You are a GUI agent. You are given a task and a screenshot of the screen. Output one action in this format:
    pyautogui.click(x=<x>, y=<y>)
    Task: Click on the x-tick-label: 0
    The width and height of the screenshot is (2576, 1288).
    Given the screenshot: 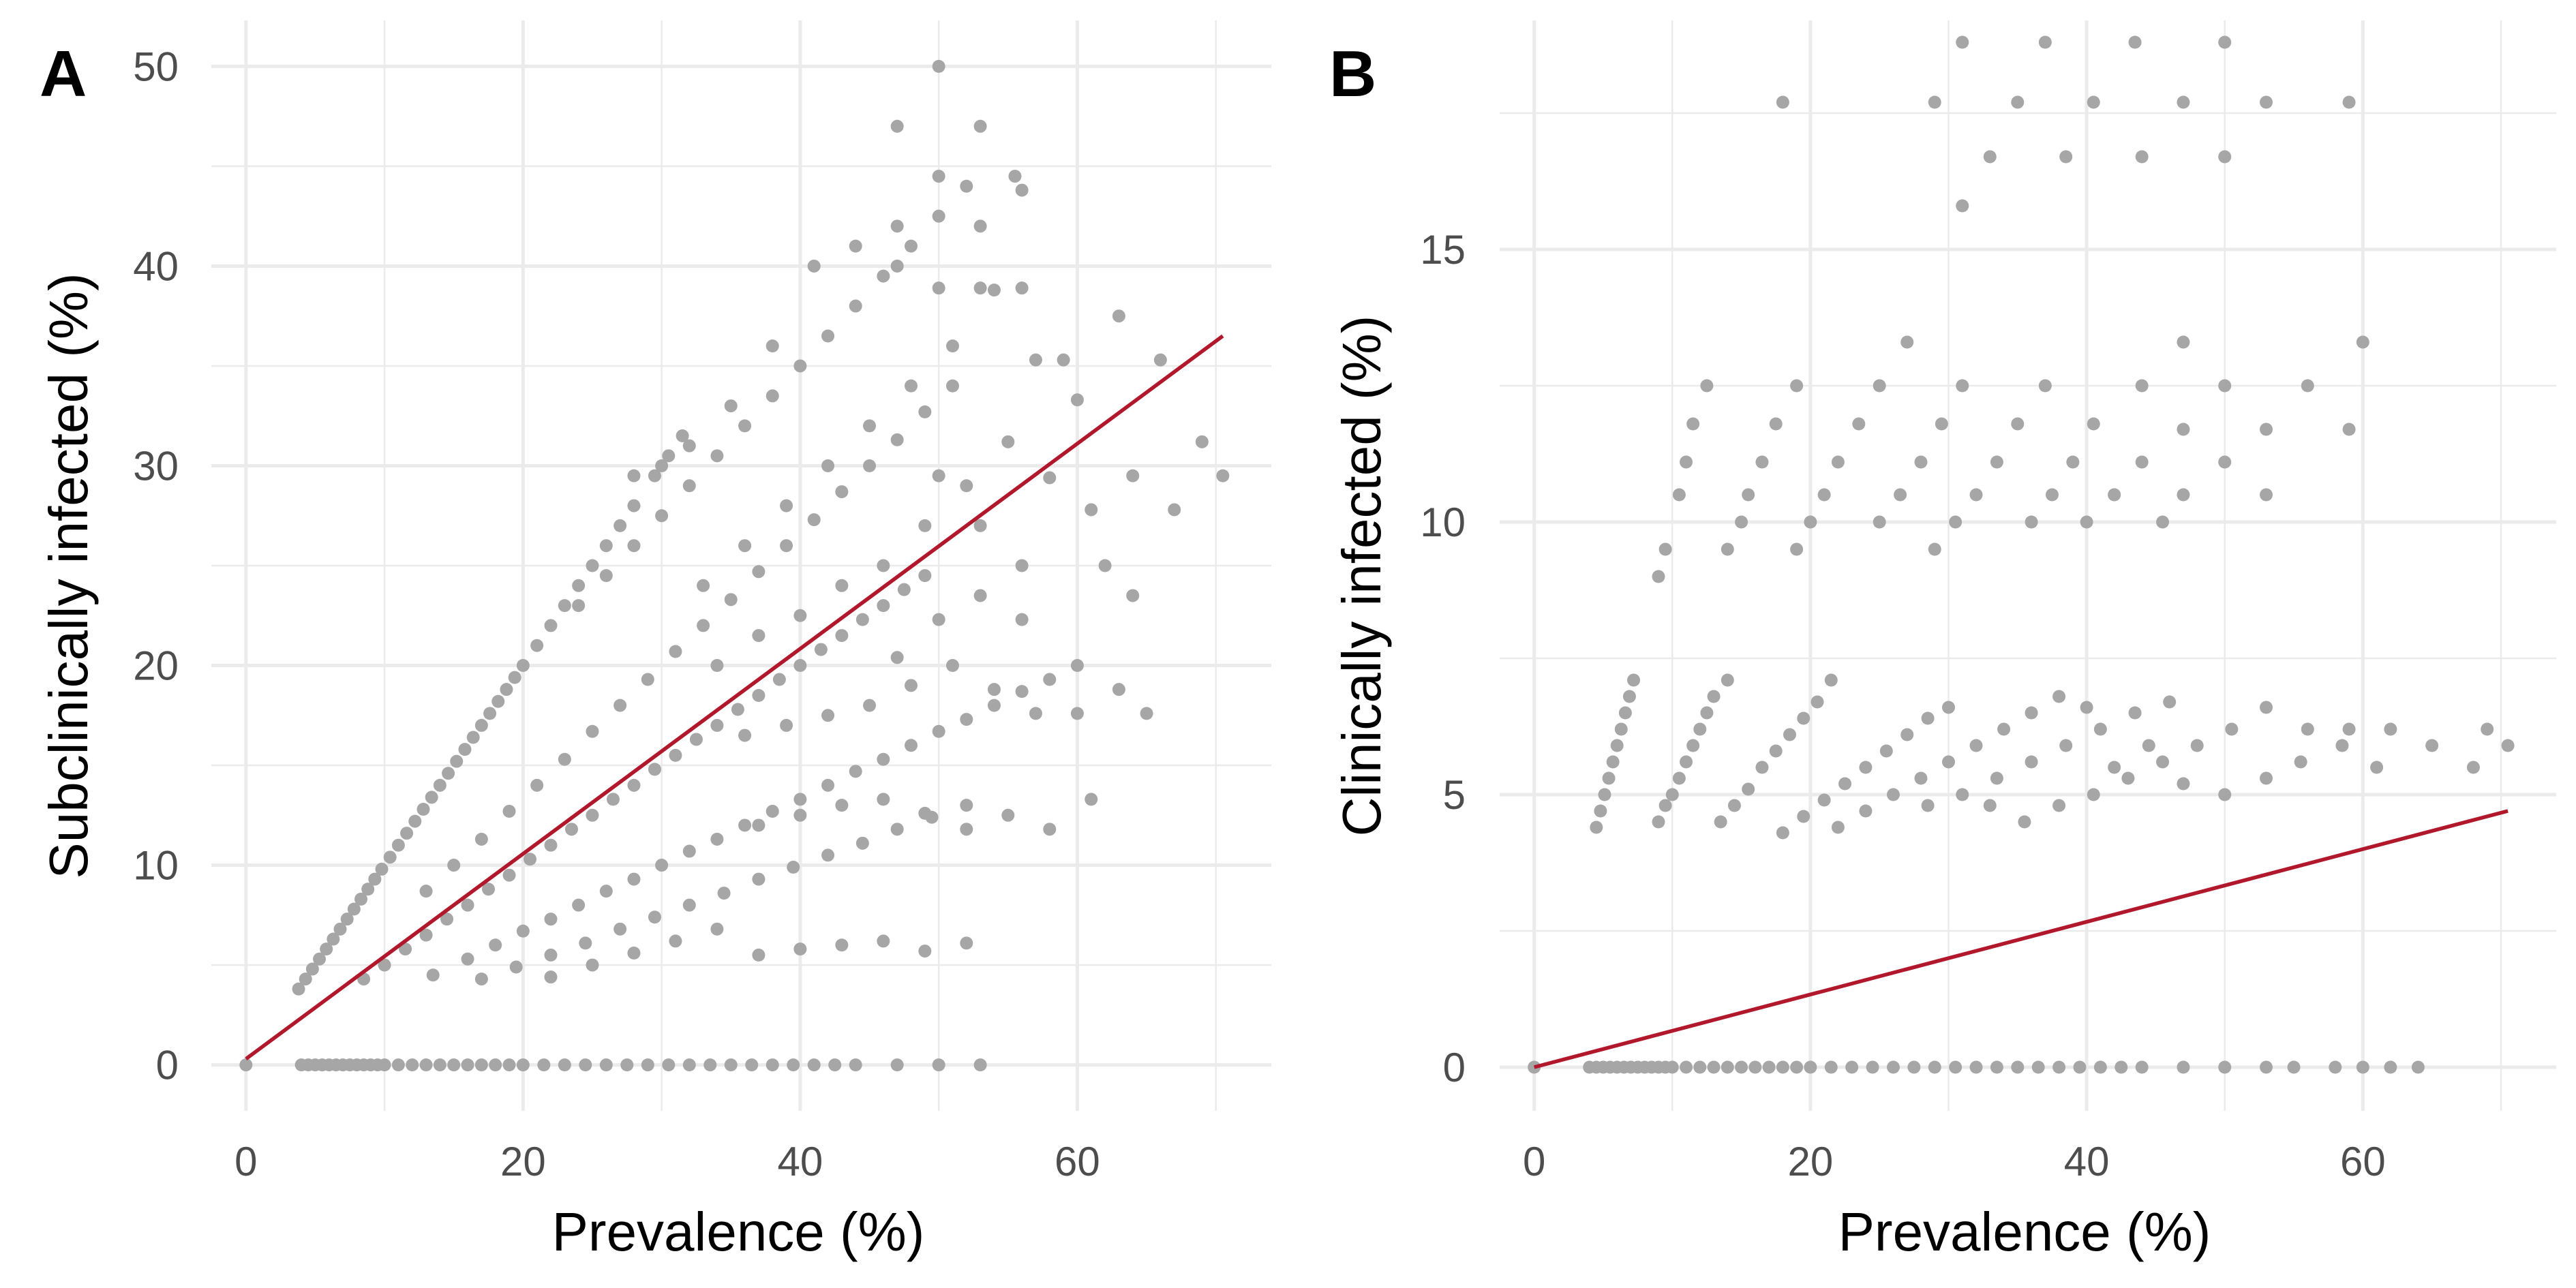 What is the action you would take?
    pyautogui.click(x=246, y=1161)
    